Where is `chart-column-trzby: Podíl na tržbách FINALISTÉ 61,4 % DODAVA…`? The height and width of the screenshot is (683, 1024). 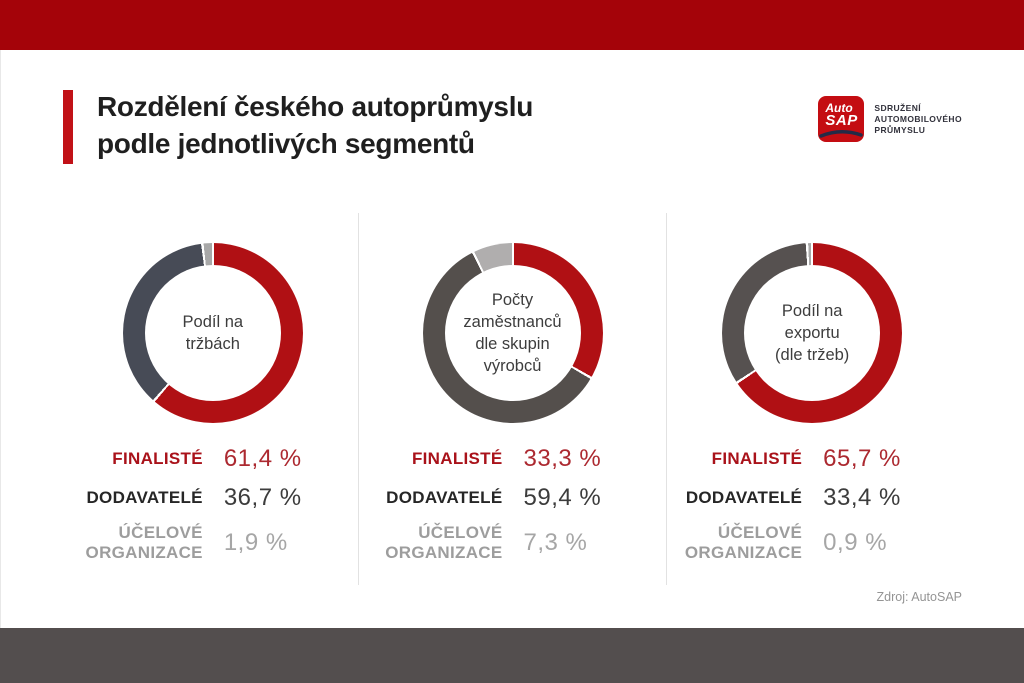
chart-column-trzby: Podíl na tržbách FINALISTÉ 61,4 % DODAVA… is located at coordinates (213, 408).